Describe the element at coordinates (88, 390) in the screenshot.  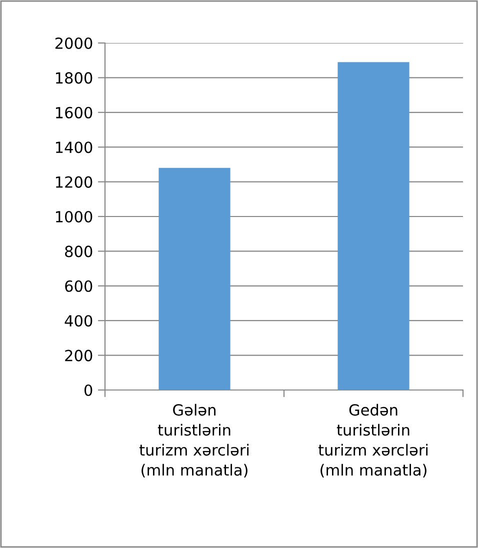
I see `y-tick-label: 0` at that location.